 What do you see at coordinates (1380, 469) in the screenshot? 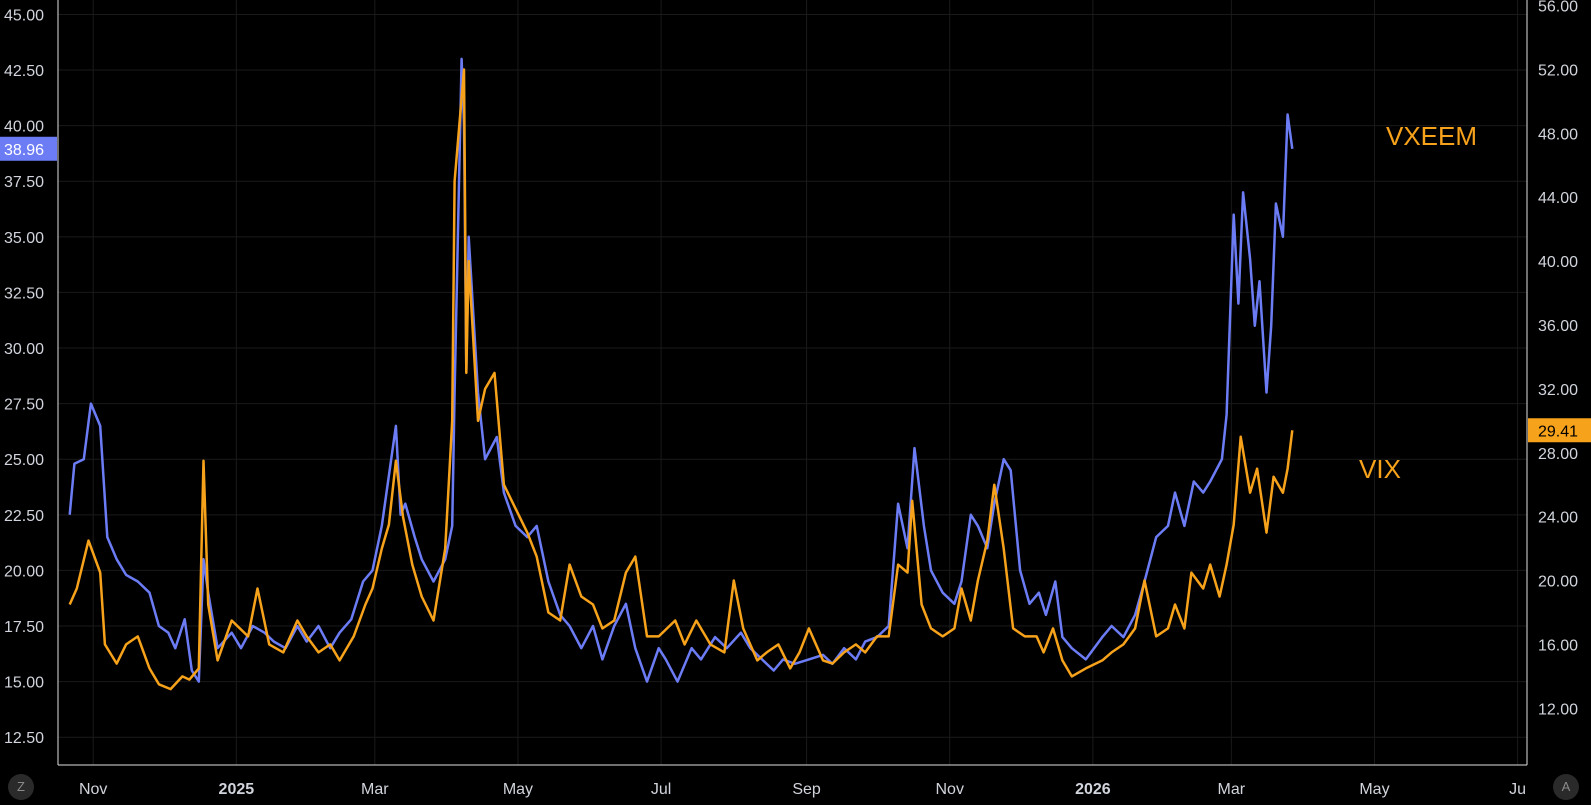
I see `series-label-vix: VIX` at bounding box center [1380, 469].